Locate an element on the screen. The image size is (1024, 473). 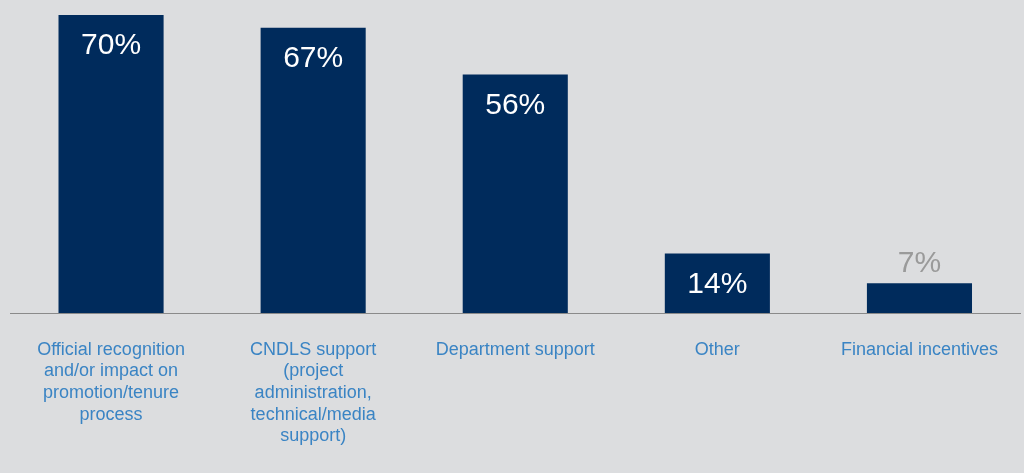
x-tick-label: Department support is located at coordinates (515, 348).